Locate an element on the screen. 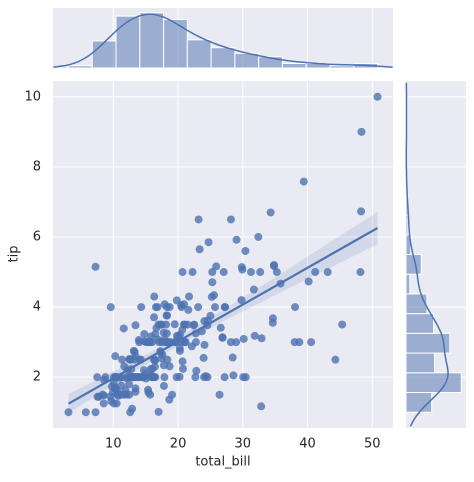  x-tick-label: 30 is located at coordinates (243, 444).